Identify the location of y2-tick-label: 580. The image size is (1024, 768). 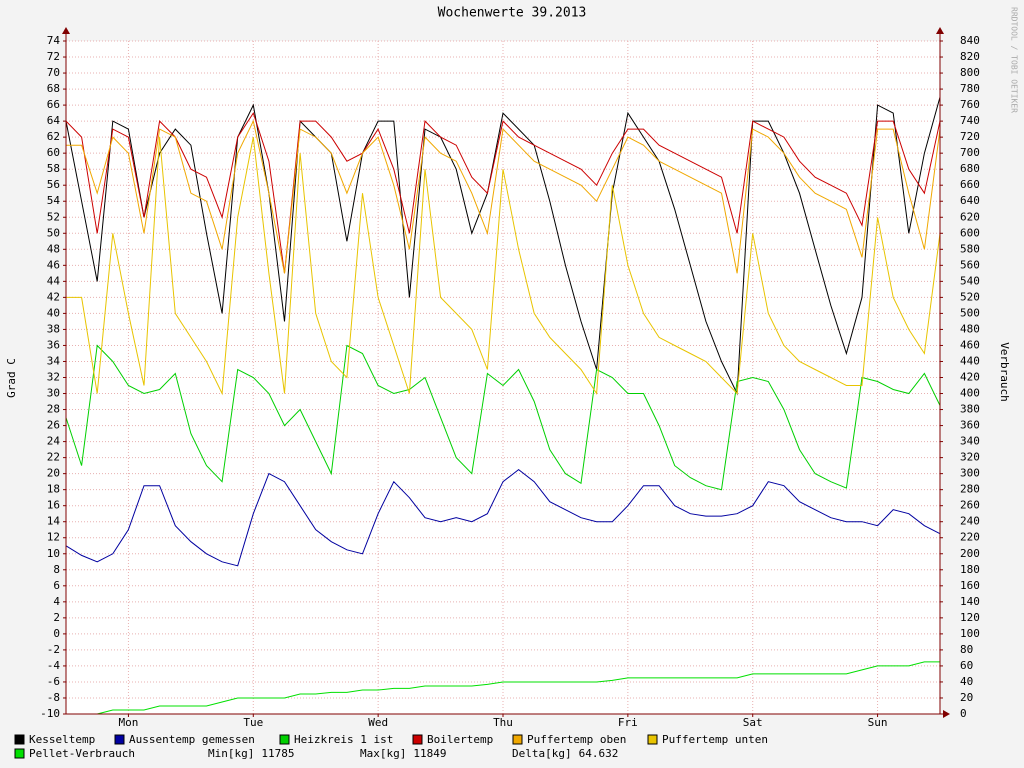
(970, 248).